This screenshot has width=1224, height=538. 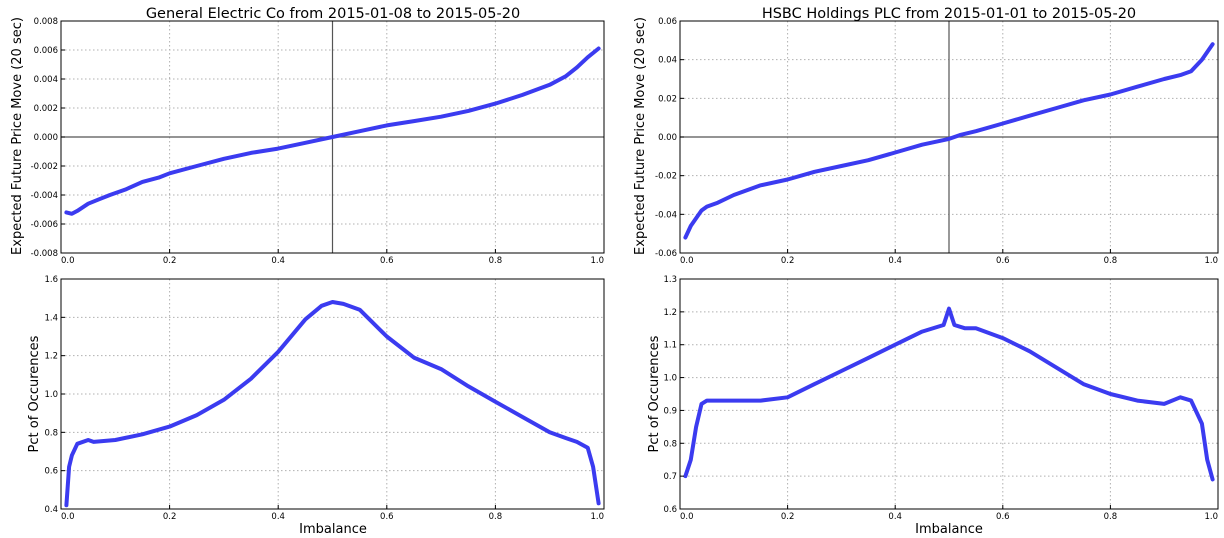 What do you see at coordinates (670, 477) in the screenshot?
I see `y-tick-label: 0.7` at bounding box center [670, 477].